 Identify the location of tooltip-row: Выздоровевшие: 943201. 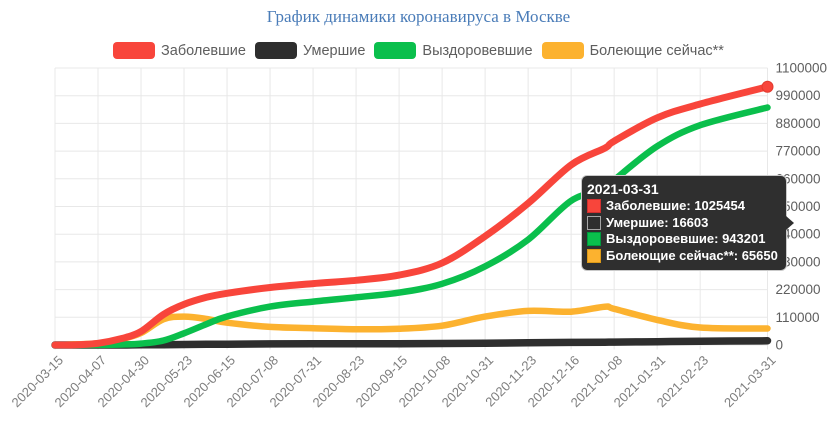
(682, 239).